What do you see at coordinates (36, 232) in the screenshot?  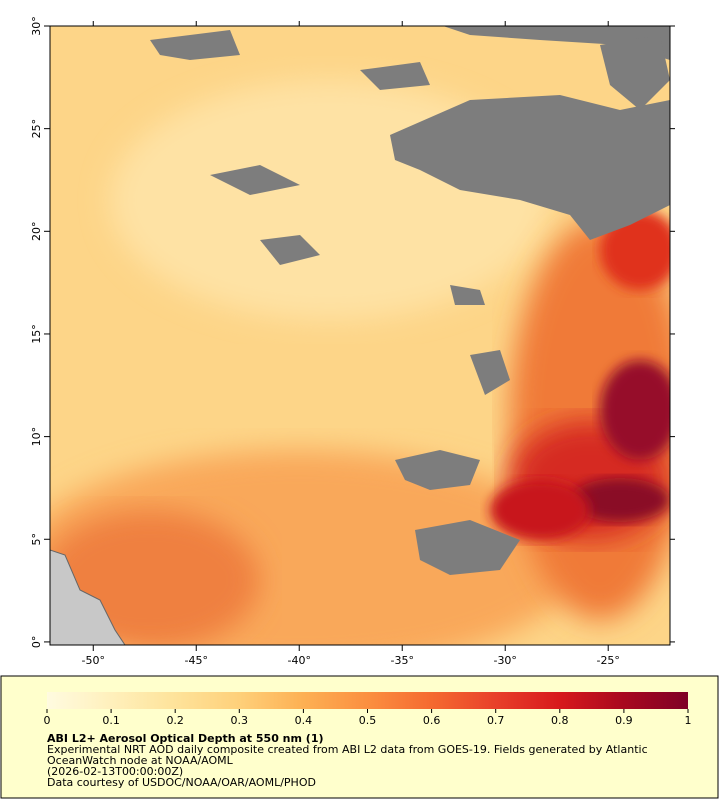 I see `y-tick-label: 20°` at bounding box center [36, 232].